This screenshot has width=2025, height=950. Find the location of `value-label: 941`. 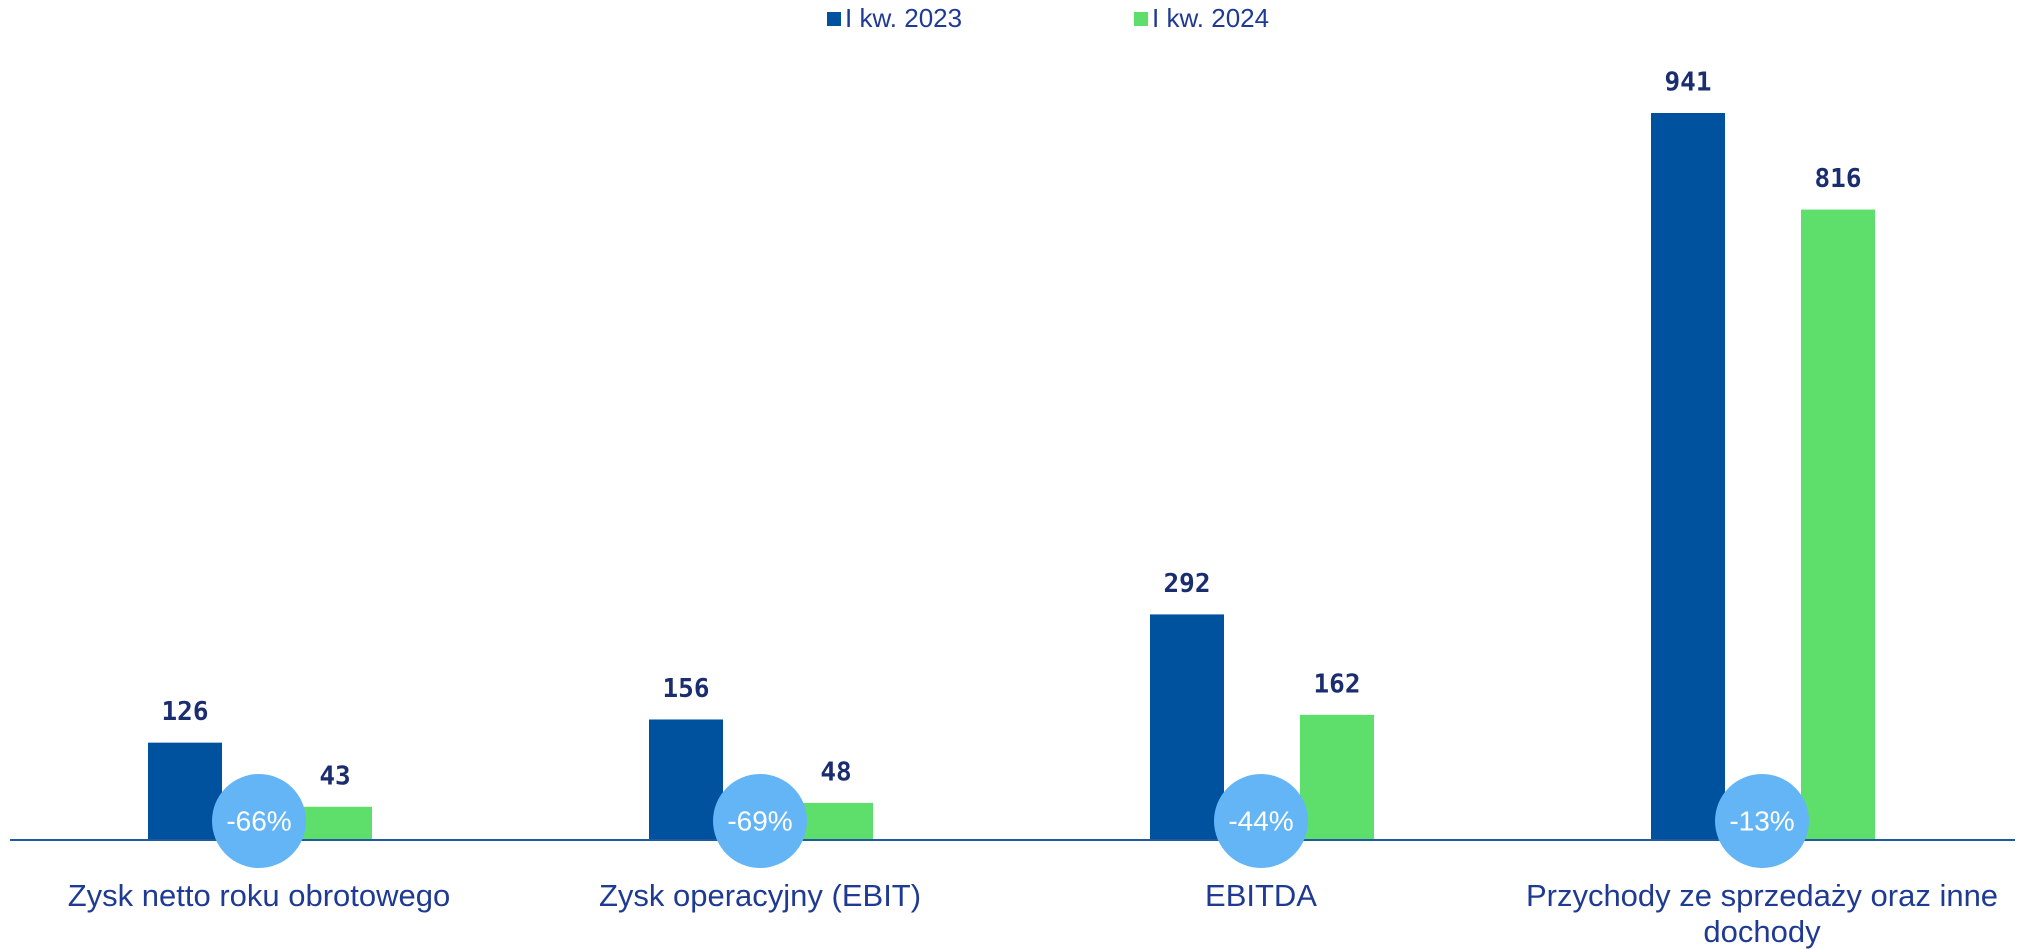

value-label: 941 is located at coordinates (1688, 83).